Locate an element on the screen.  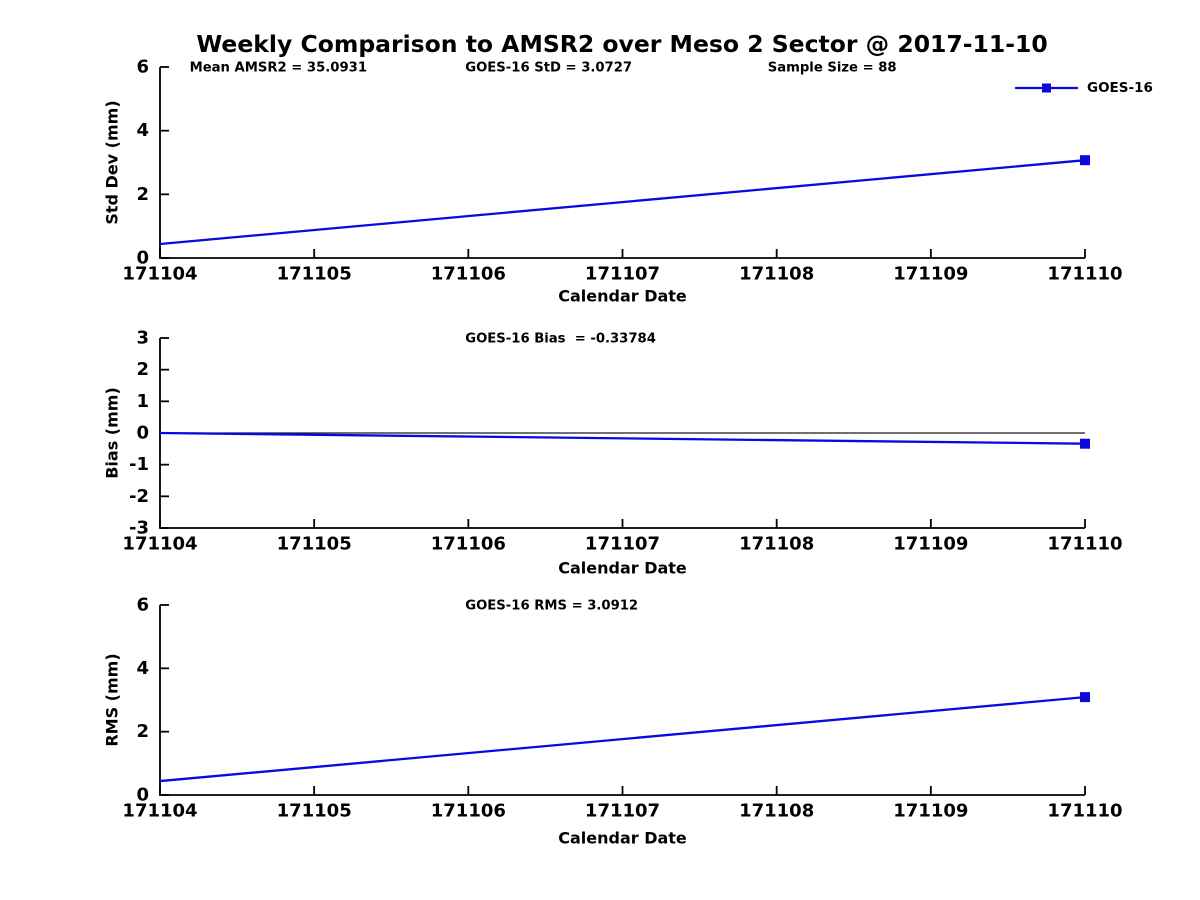
y-tick-label: -2 is located at coordinates (139, 496).